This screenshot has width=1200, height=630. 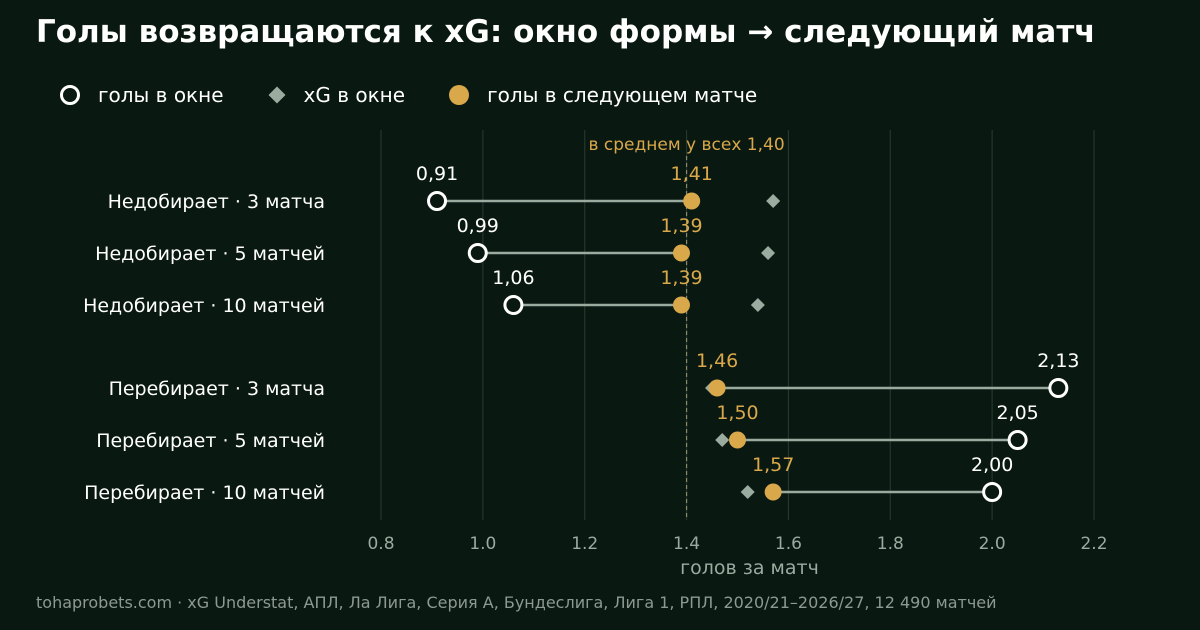 I want to click on filled-circle-marker-icon, so click(x=459, y=95).